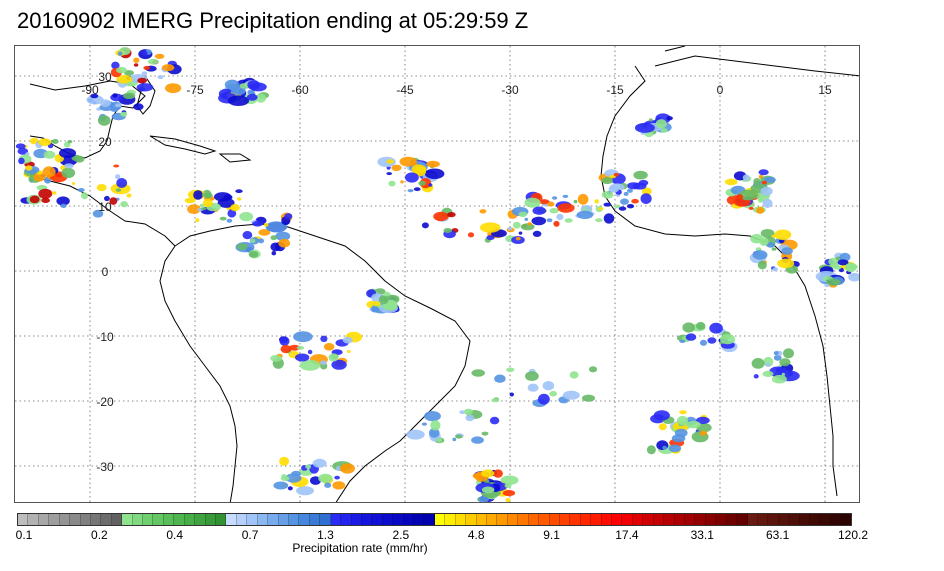 This screenshot has height=571, width=944. I want to click on colorbar-tick-label: 33.1, so click(702, 535).